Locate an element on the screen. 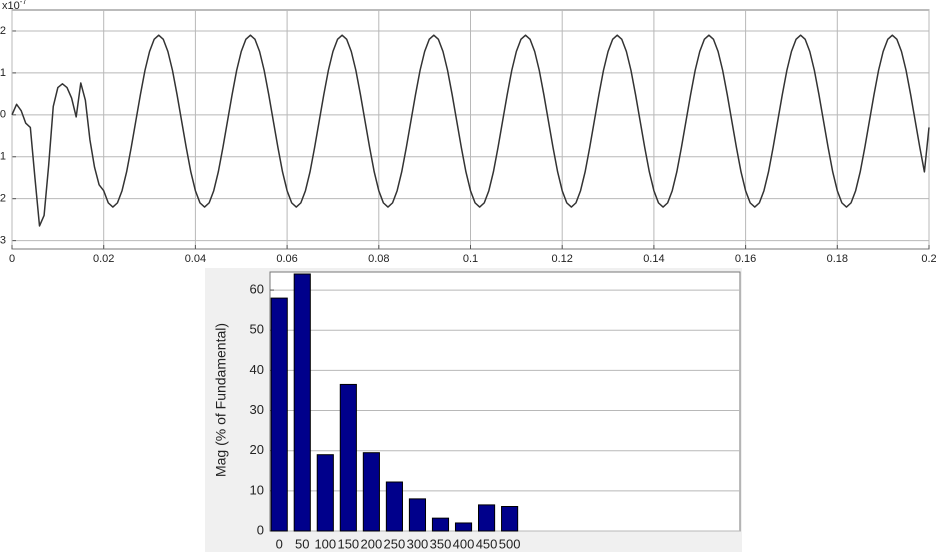  x-tick-label: 0.14 is located at coordinates (653, 259).